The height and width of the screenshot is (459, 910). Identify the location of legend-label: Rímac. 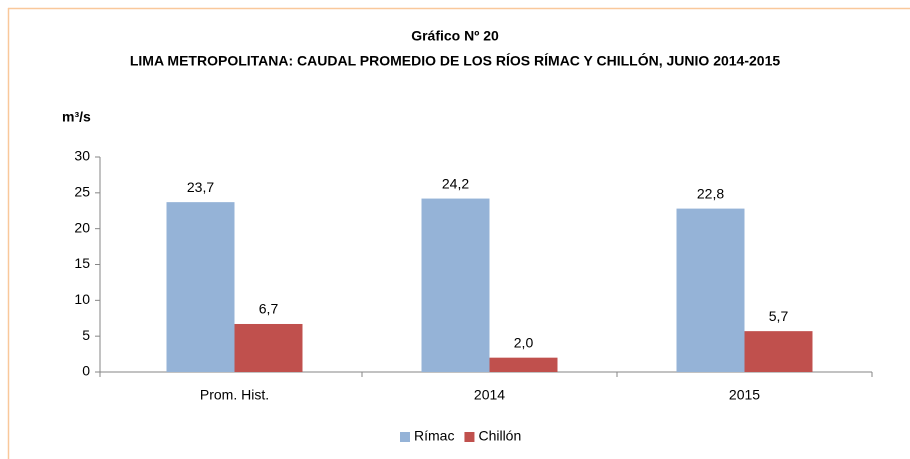
(434, 436).